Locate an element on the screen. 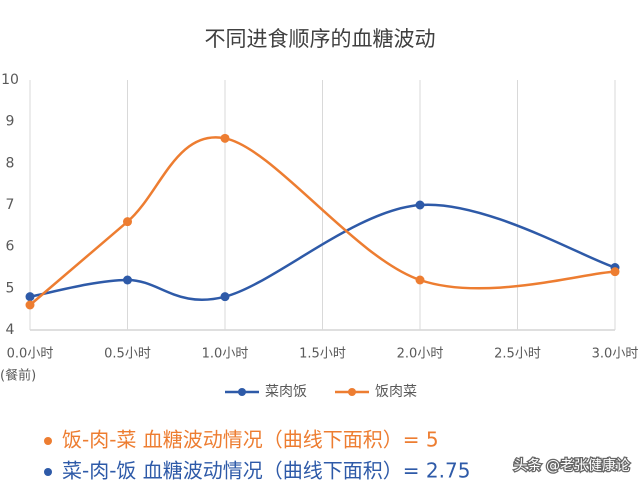 This screenshot has height=489, width=640. y-tick-label: 9 is located at coordinates (10, 122).